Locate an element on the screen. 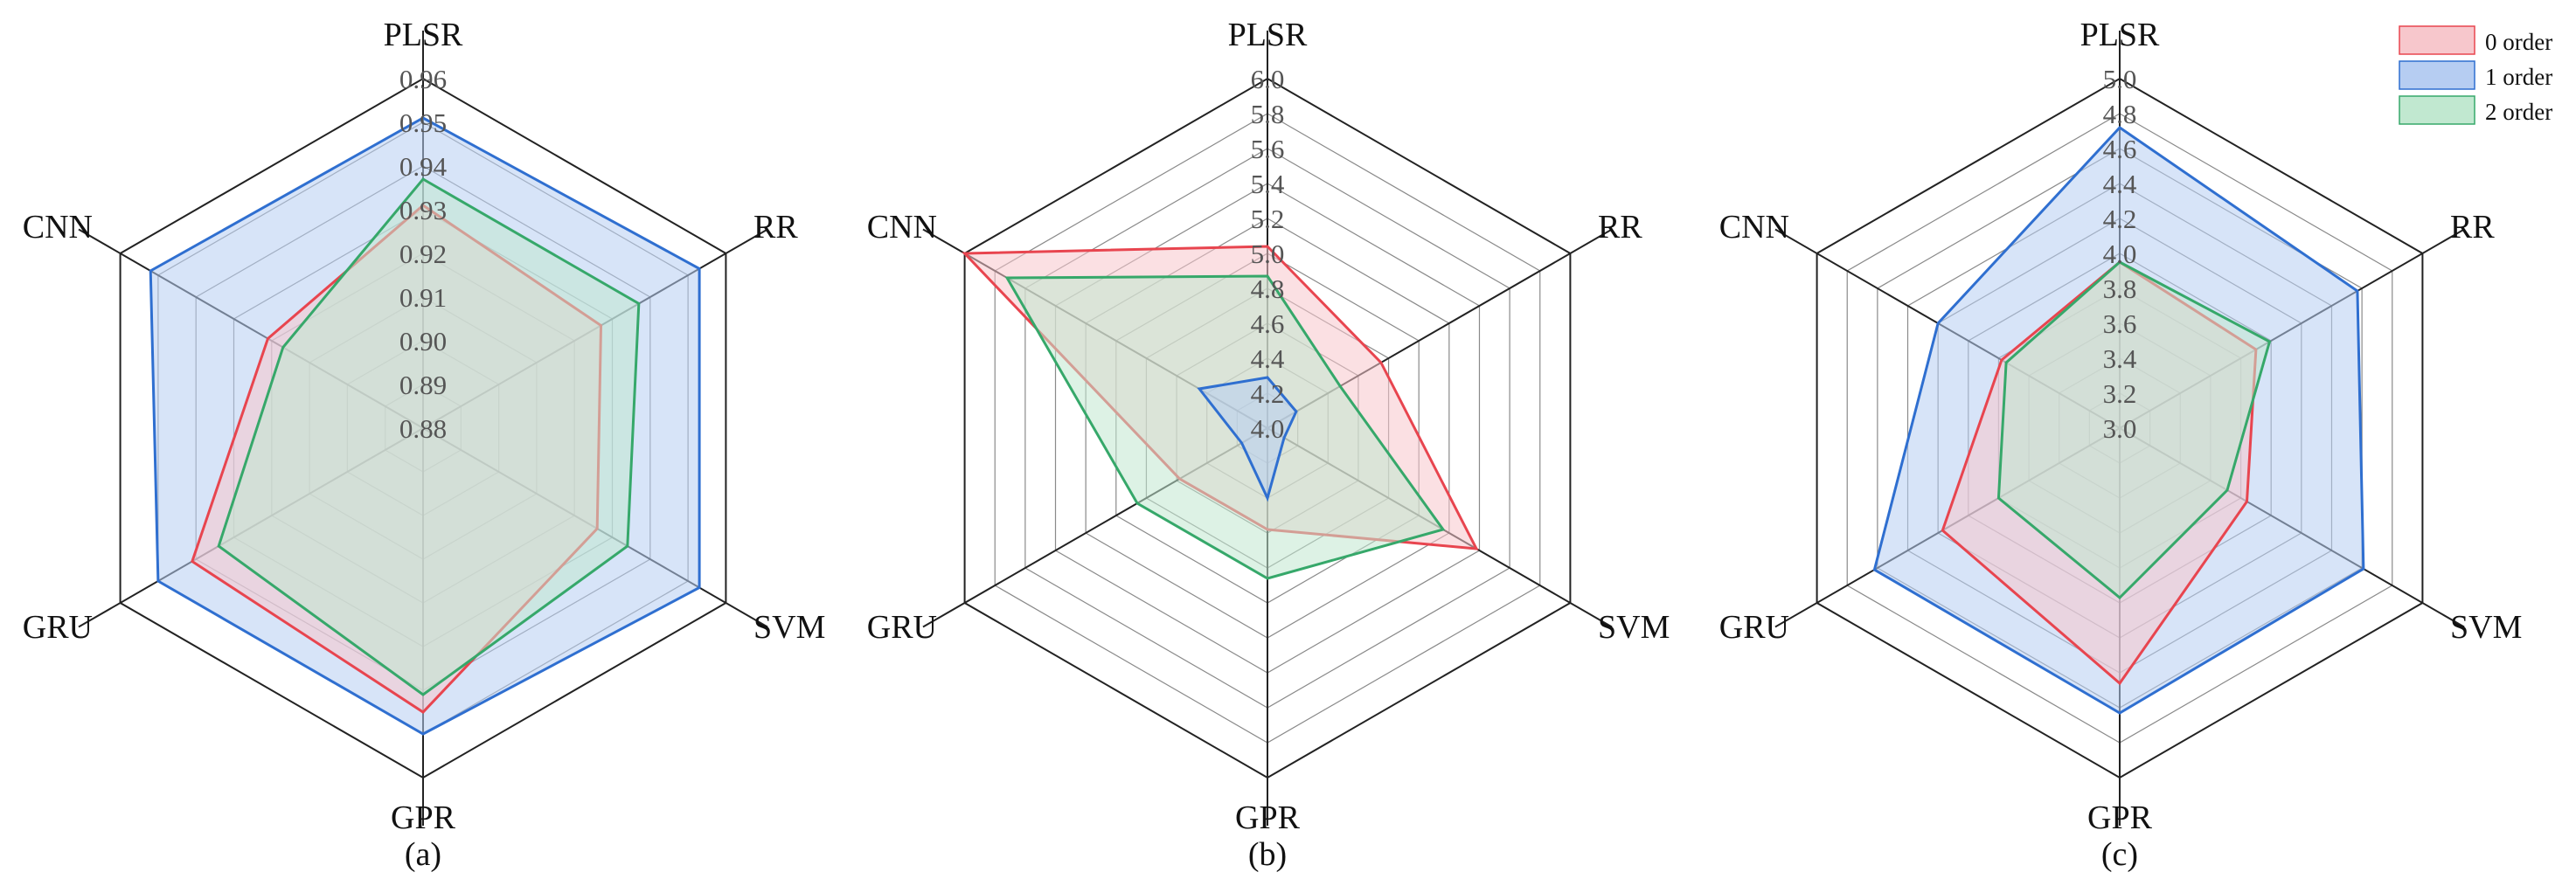 The image size is (2576, 879). panel-caption: (b) is located at coordinates (1268, 855).